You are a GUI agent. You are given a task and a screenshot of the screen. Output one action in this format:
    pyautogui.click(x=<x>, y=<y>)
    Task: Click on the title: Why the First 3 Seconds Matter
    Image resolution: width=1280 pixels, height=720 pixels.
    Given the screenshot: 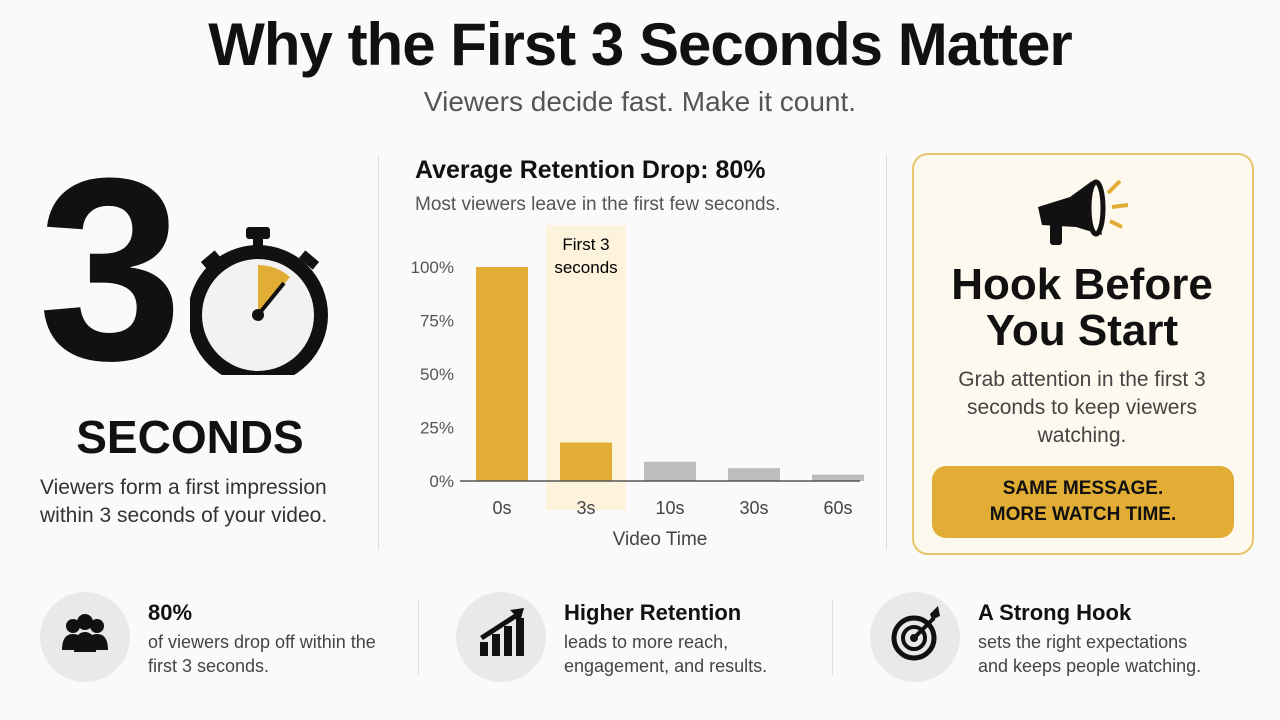 What is the action you would take?
    pyautogui.click(x=640, y=44)
    